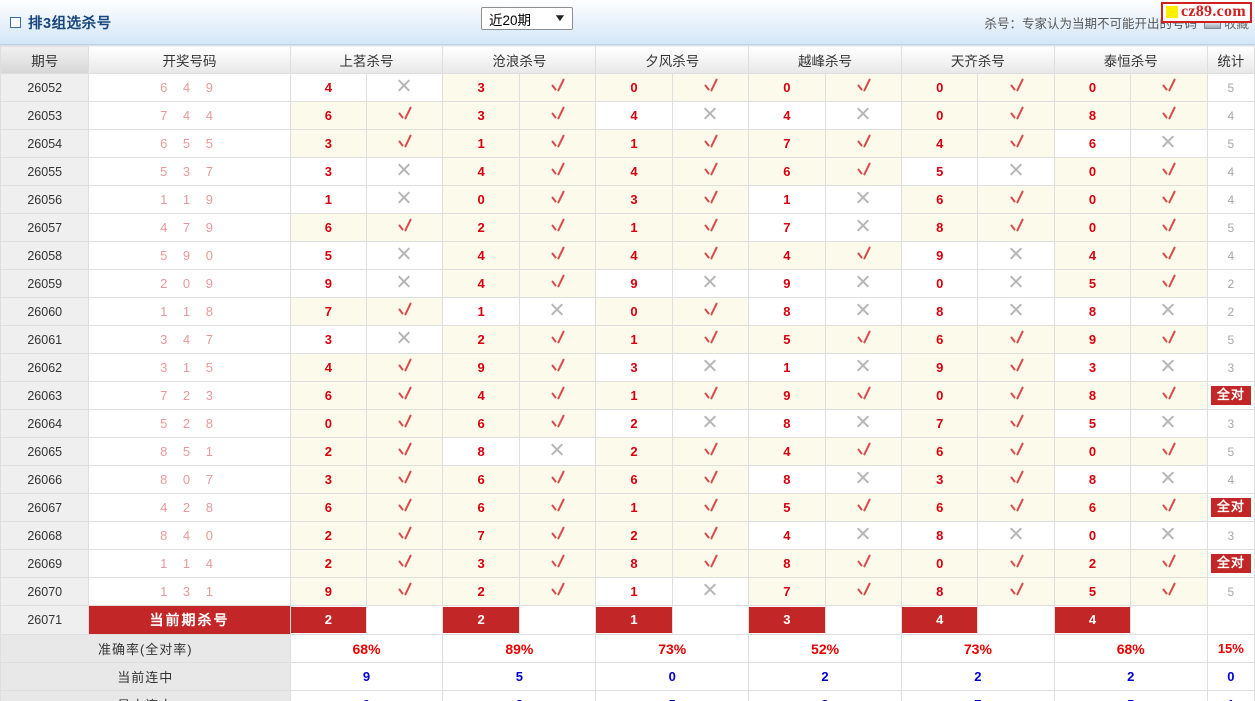 This screenshot has height=701, width=1255. What do you see at coordinates (189, 423) in the screenshot?
I see `cell-open-numbers: 5 2 8` at bounding box center [189, 423].